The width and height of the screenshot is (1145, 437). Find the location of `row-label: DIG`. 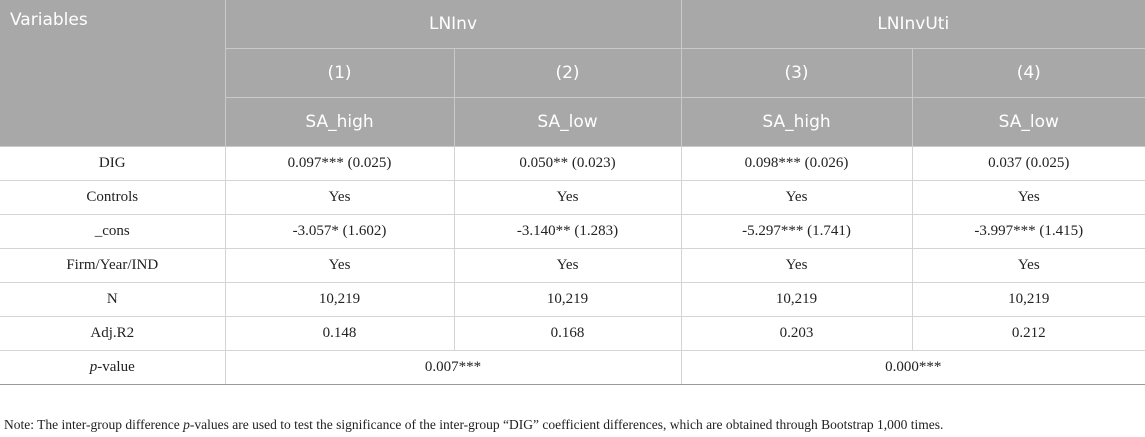

row-label: DIG is located at coordinates (113, 163).